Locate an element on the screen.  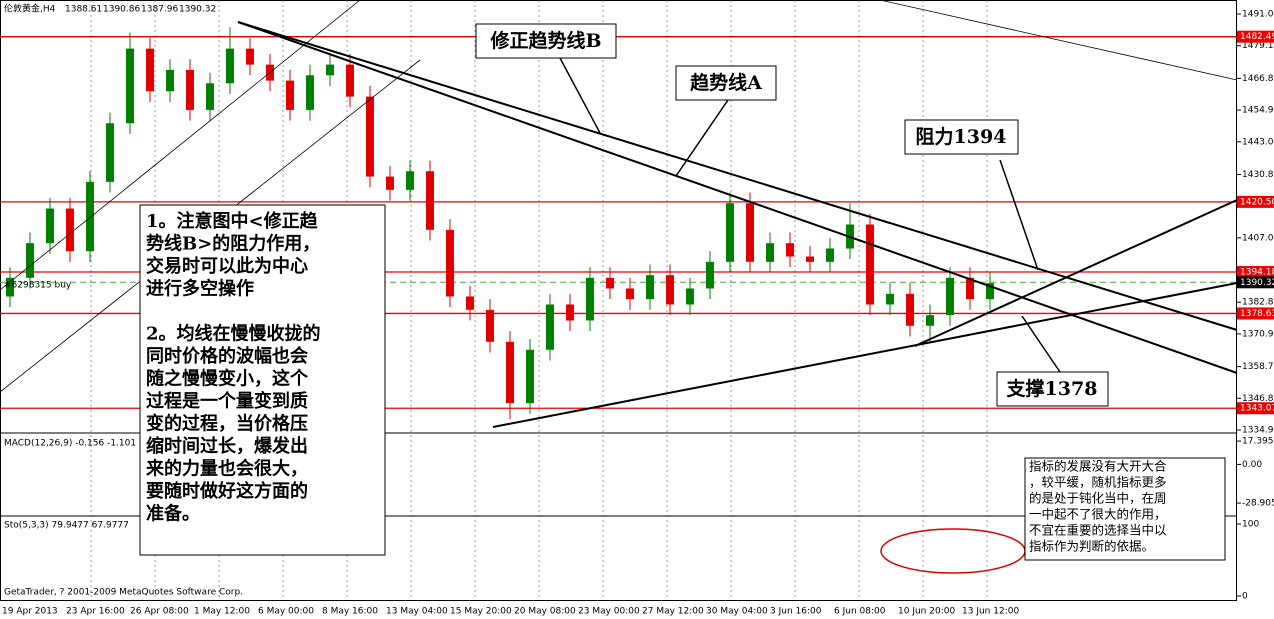
ohlc: 1390.86 is located at coordinates (121, 10).